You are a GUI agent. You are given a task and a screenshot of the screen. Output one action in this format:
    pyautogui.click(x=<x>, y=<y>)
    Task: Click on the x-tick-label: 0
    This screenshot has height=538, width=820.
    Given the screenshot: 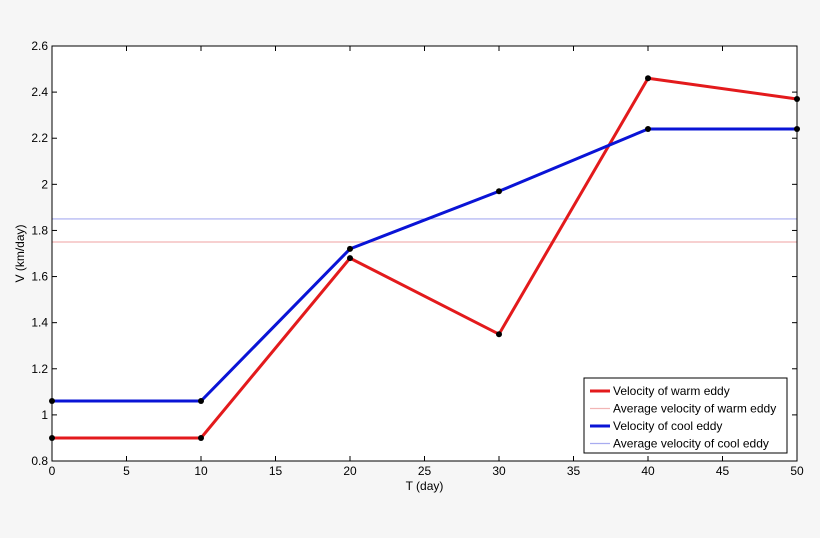 What is the action you would take?
    pyautogui.click(x=52, y=471)
    